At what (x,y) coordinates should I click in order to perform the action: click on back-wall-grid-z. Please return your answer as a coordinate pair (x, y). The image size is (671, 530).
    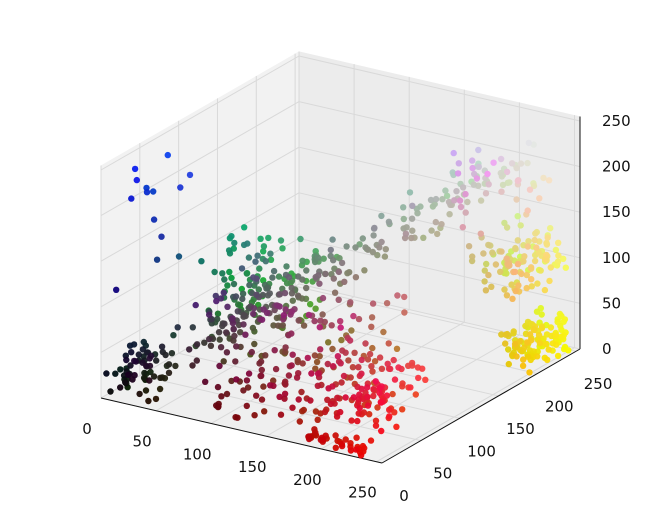
    Looking at the image, I should click on (439, 134).